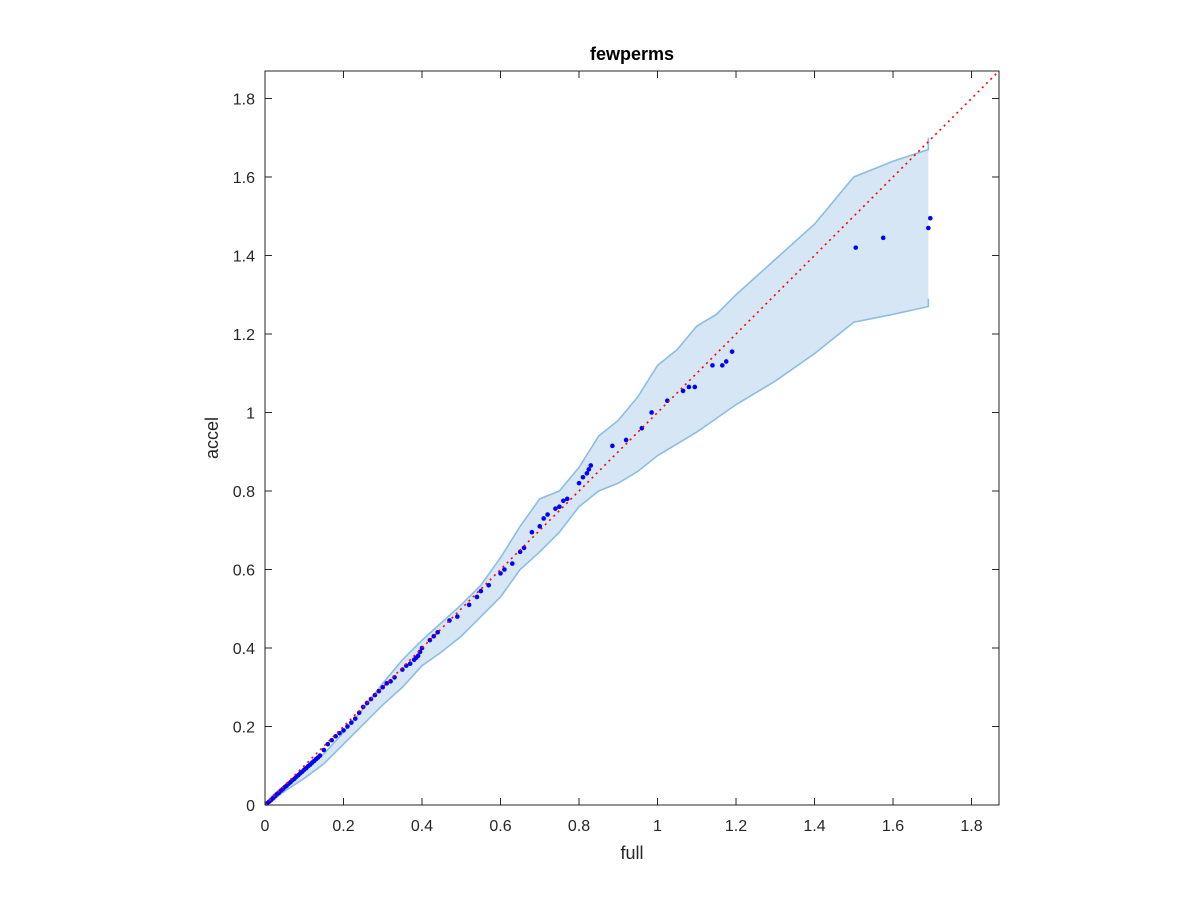 This screenshot has height=900, width=1200. Describe the element at coordinates (814, 826) in the screenshot. I see `x-tick-label: 1.4` at that location.